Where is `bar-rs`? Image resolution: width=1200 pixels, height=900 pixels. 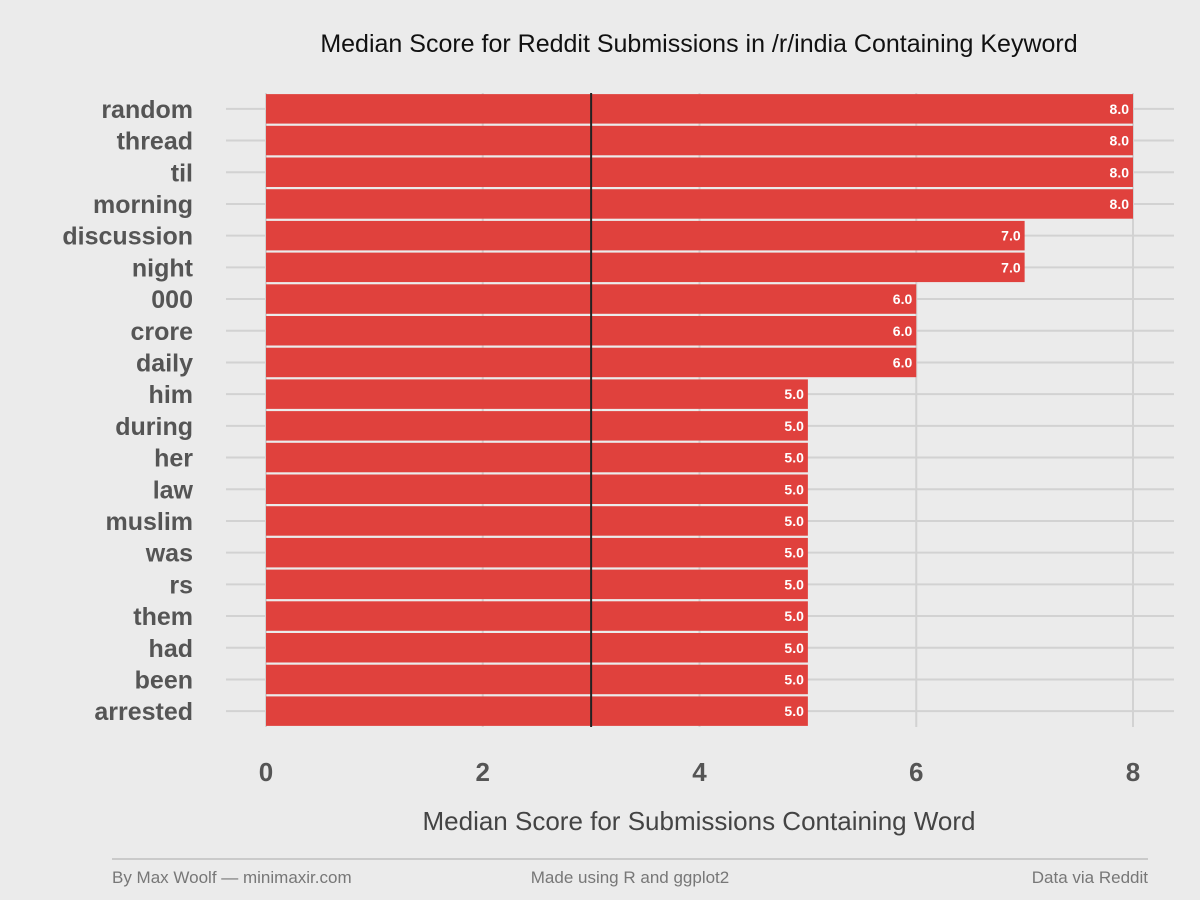 bar-rs is located at coordinates (537, 584).